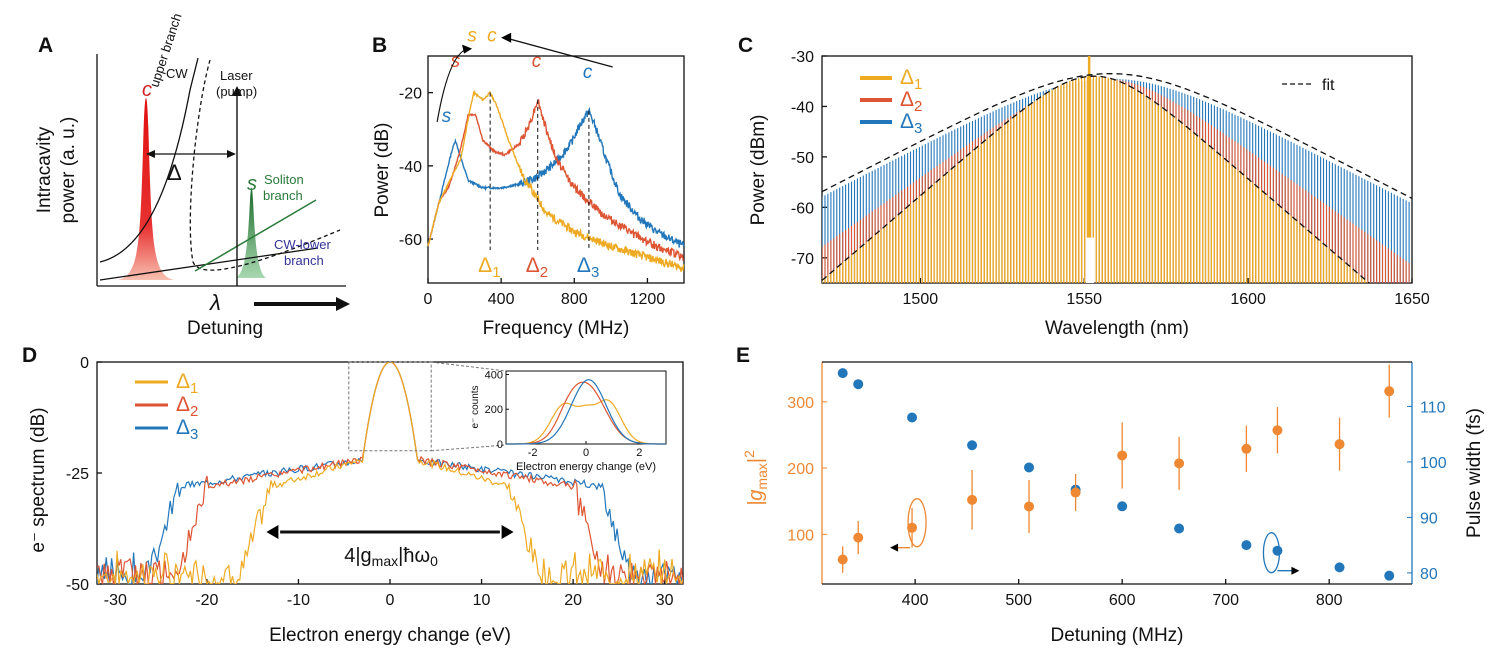 The image size is (1504, 658). Describe the element at coordinates (236, 91) in the screenshot. I see `pump-label: (pump)` at that location.